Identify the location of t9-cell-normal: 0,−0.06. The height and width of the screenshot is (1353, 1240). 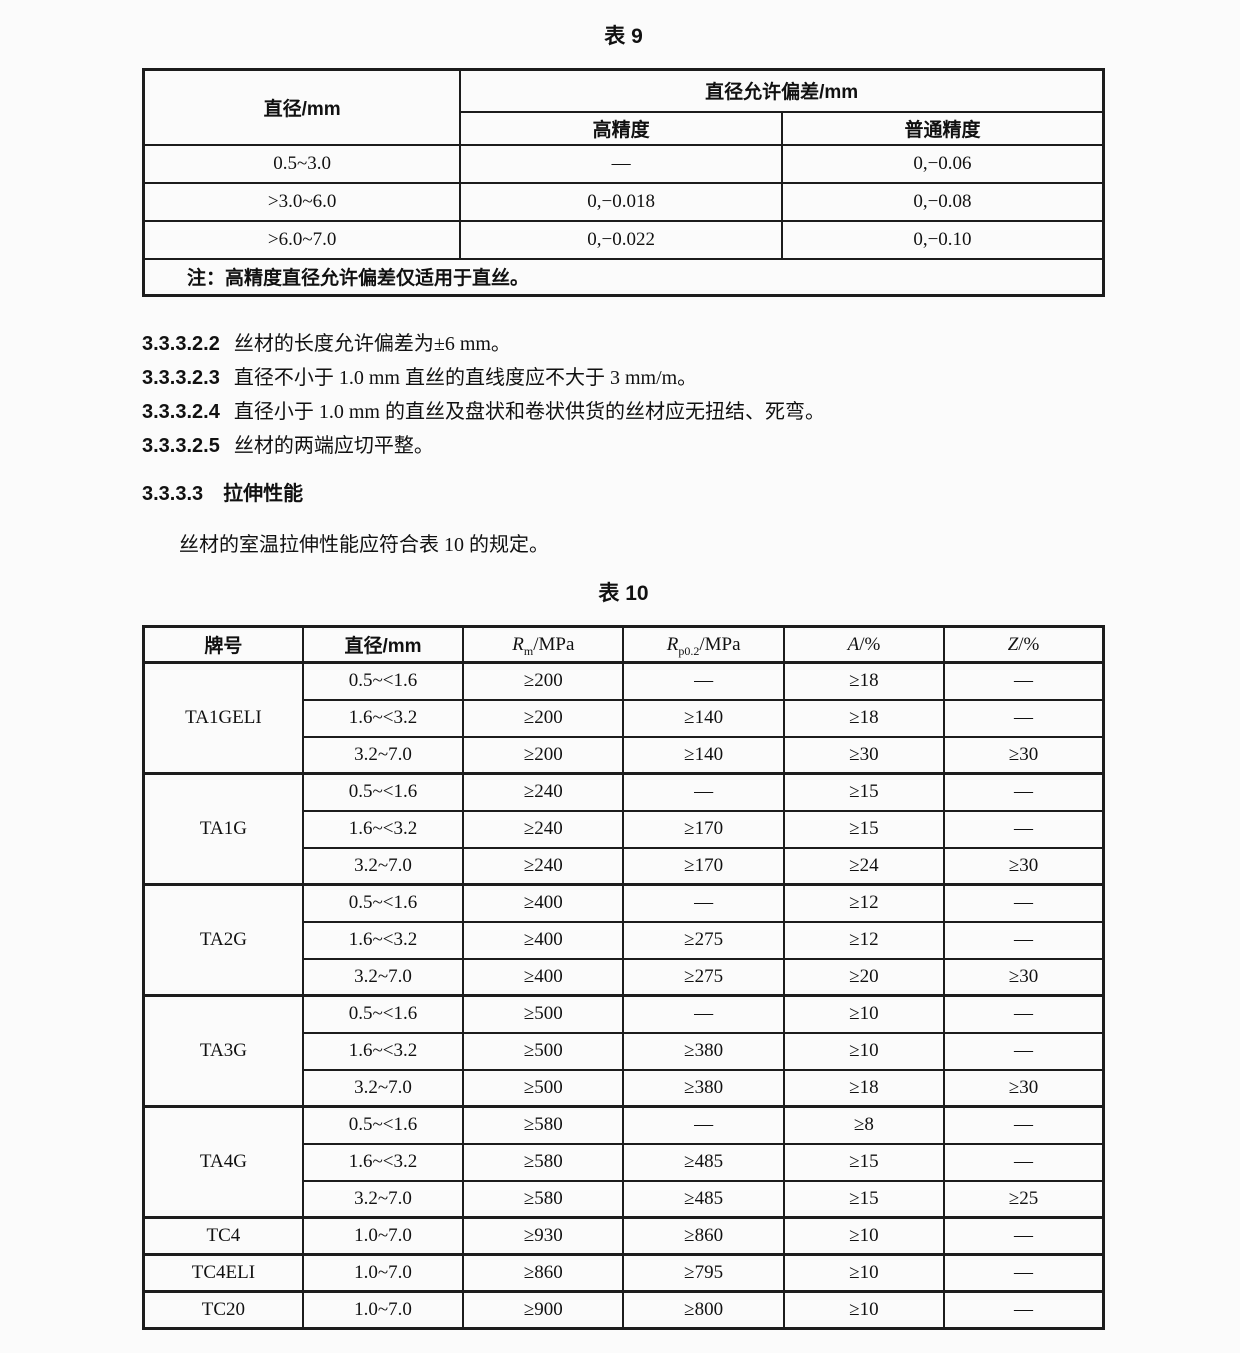
(942, 163).